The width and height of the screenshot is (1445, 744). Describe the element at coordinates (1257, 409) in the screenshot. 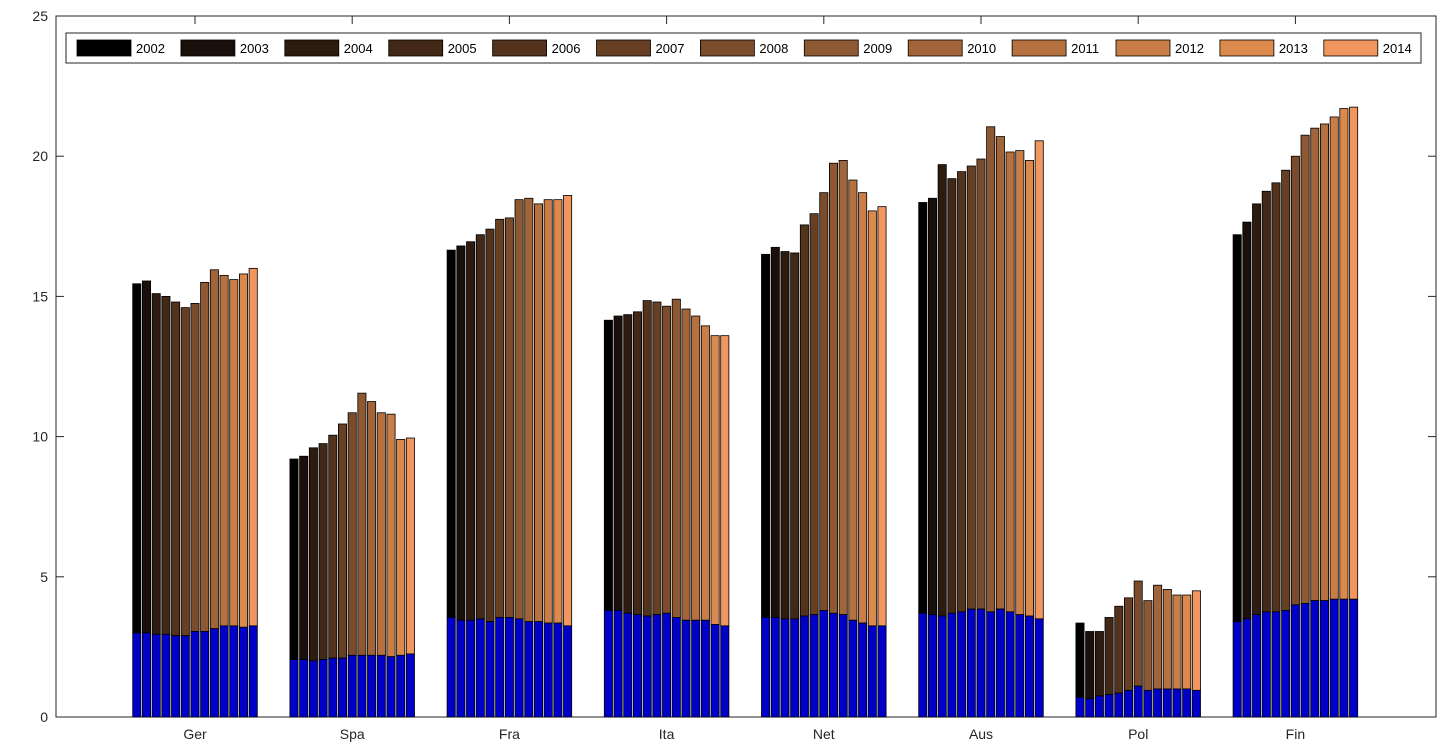

I see `bar-Fin-2004` at that location.